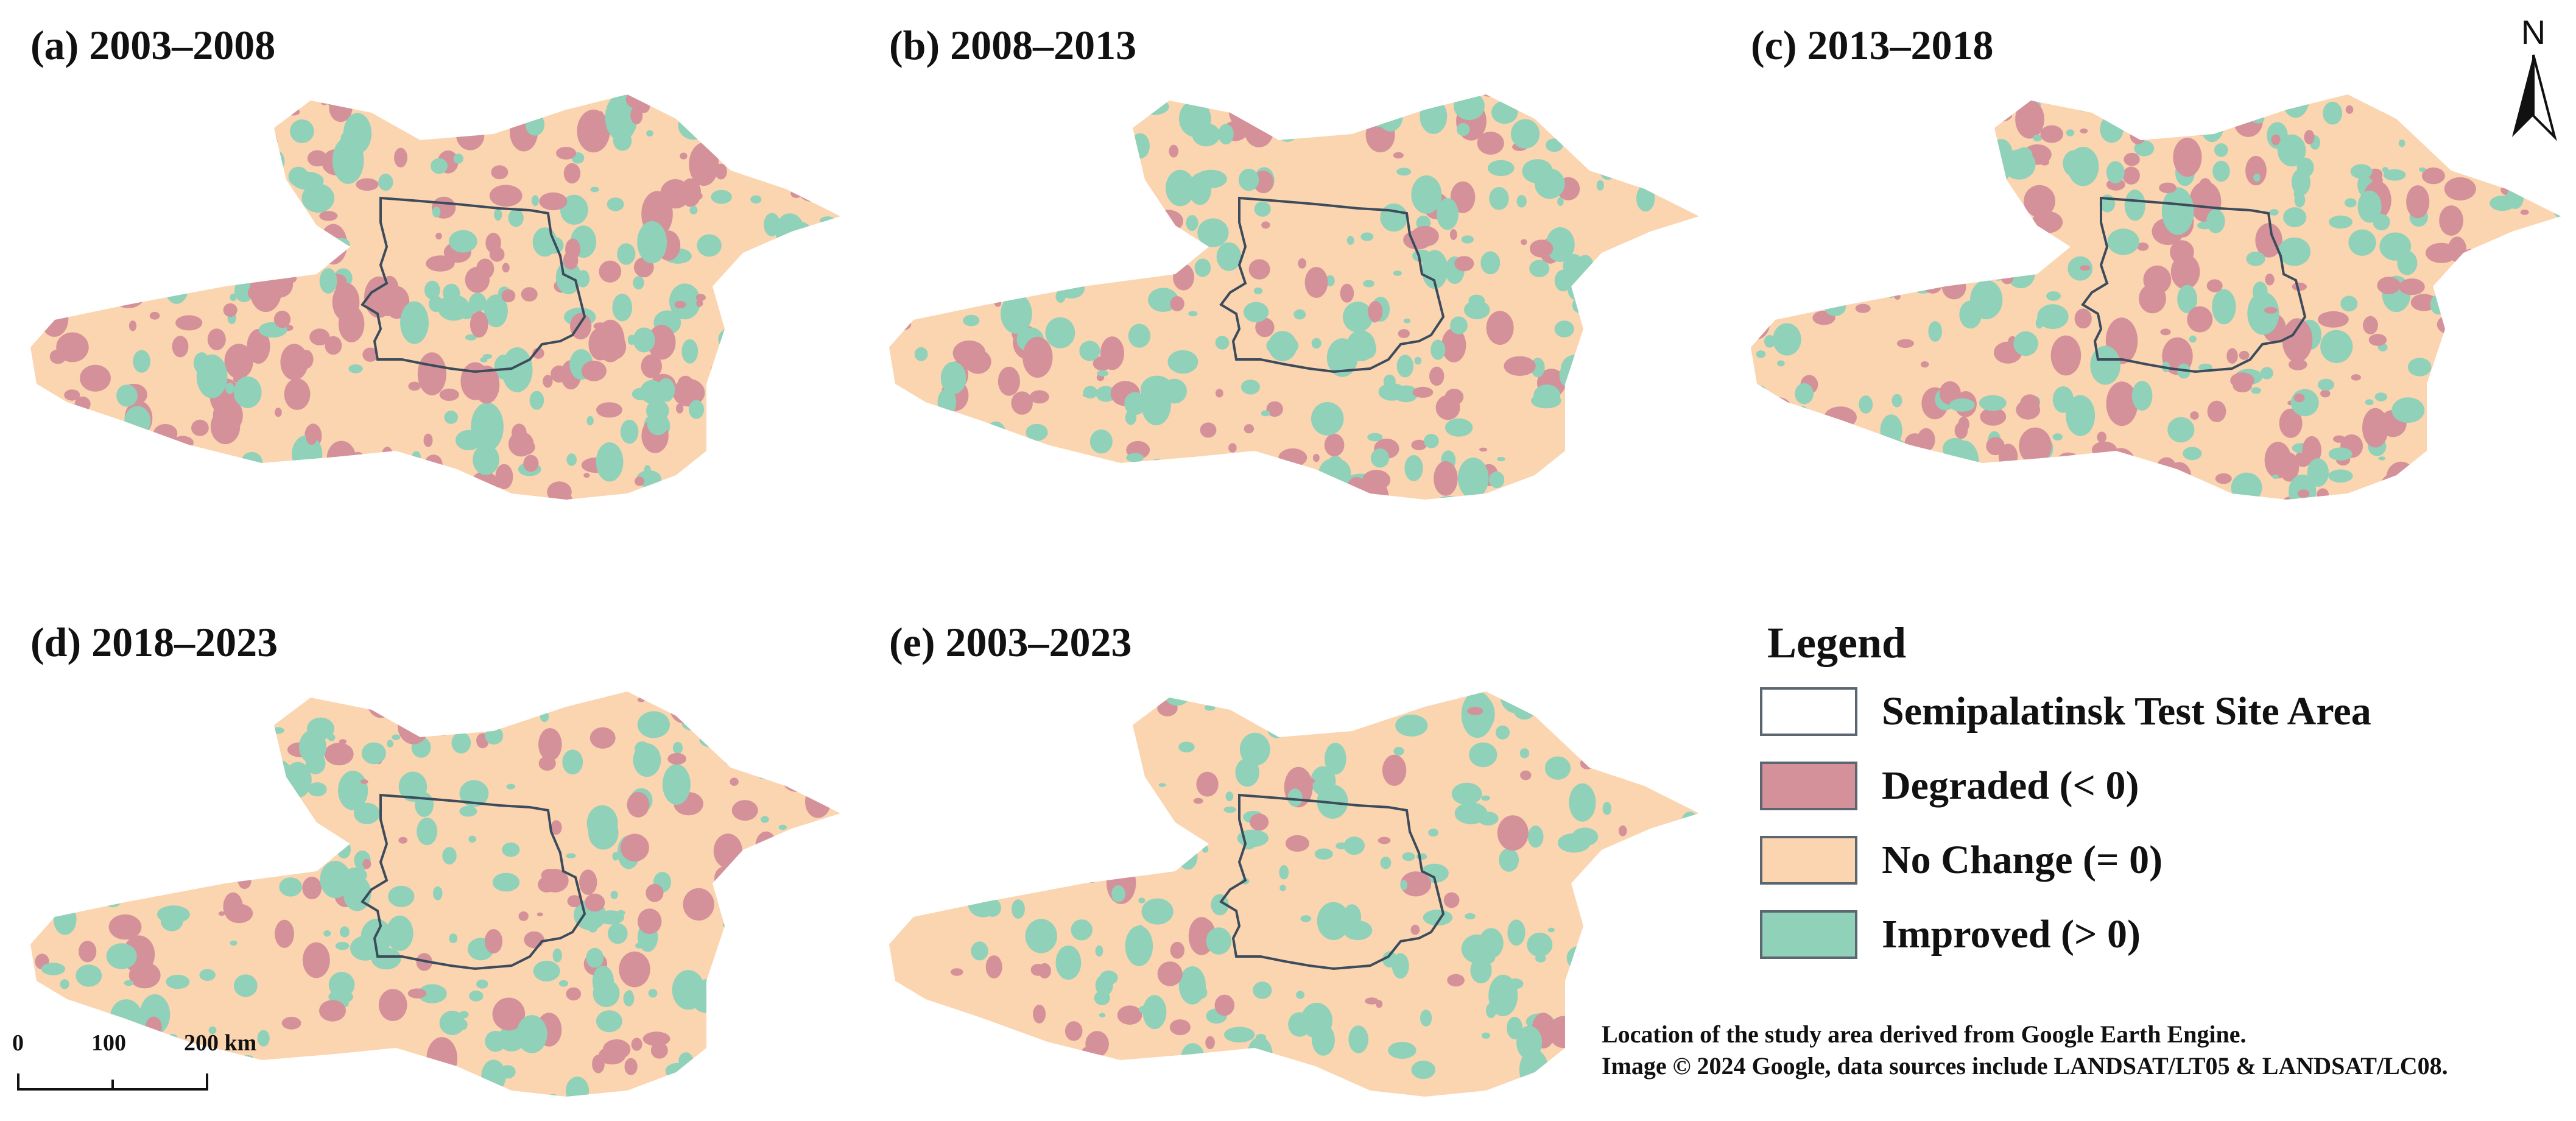  What do you see at coordinates (1013, 45) in the screenshot?
I see `panel-title: (b) 2008–2013` at bounding box center [1013, 45].